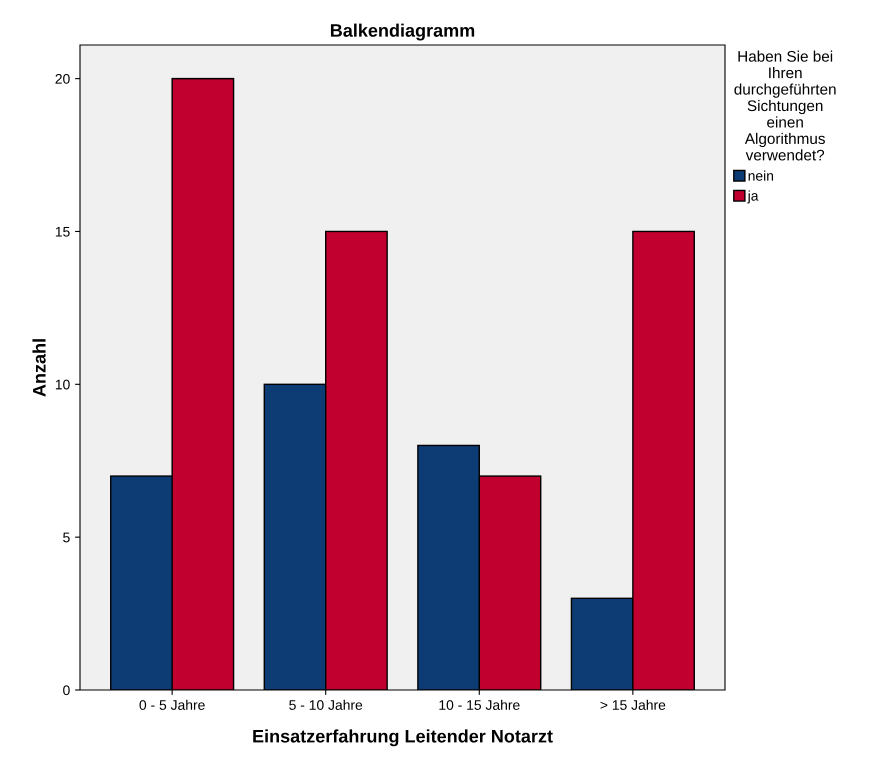  What do you see at coordinates (66, 690) in the screenshot?
I see `y-tick-label: 0` at bounding box center [66, 690].